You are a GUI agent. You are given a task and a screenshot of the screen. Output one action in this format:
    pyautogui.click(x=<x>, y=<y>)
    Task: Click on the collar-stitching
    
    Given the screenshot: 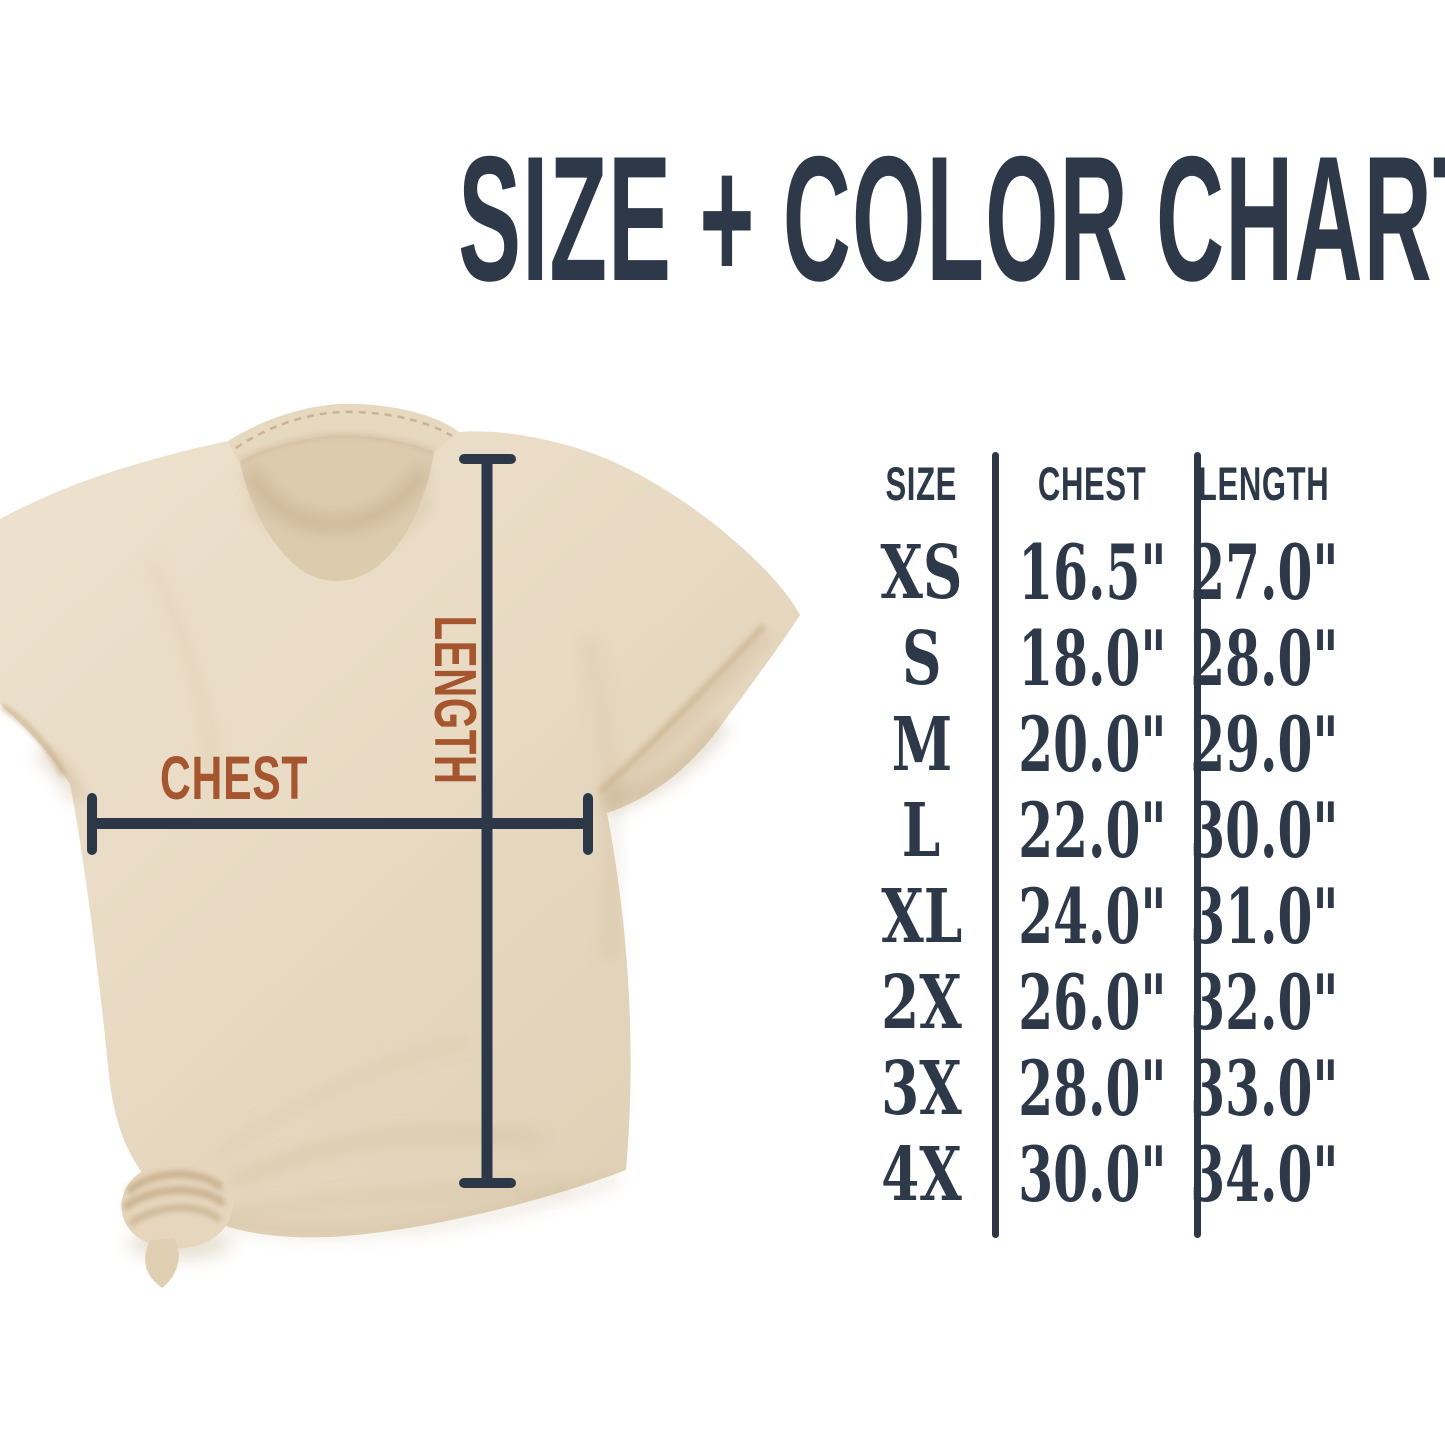 What is the action you would take?
    pyautogui.click(x=344, y=430)
    